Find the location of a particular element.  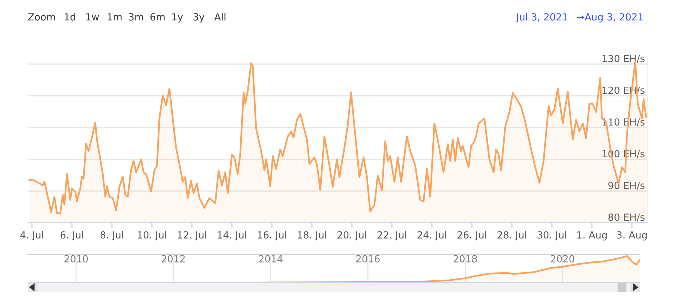

x-tick-label: 30. Jul is located at coordinates (552, 236).